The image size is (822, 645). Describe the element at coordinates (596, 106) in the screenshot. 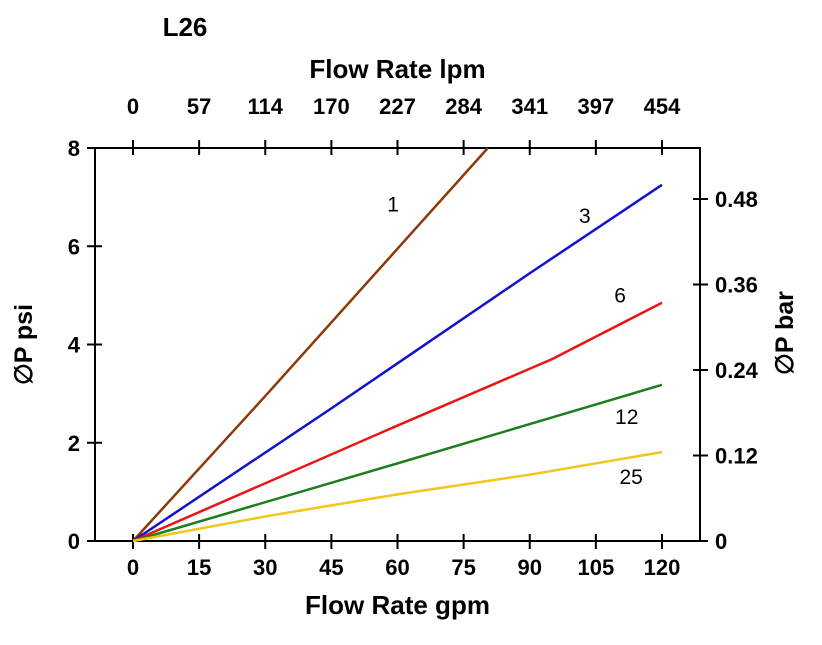

I see `top-axis-tick-label: 397` at that location.